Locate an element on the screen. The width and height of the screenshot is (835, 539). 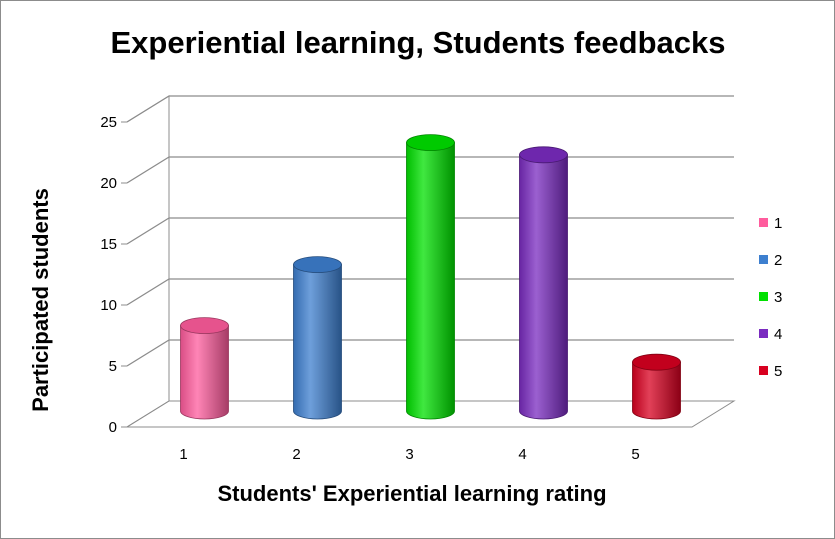
x-tick-label: 2 is located at coordinates (296, 454).